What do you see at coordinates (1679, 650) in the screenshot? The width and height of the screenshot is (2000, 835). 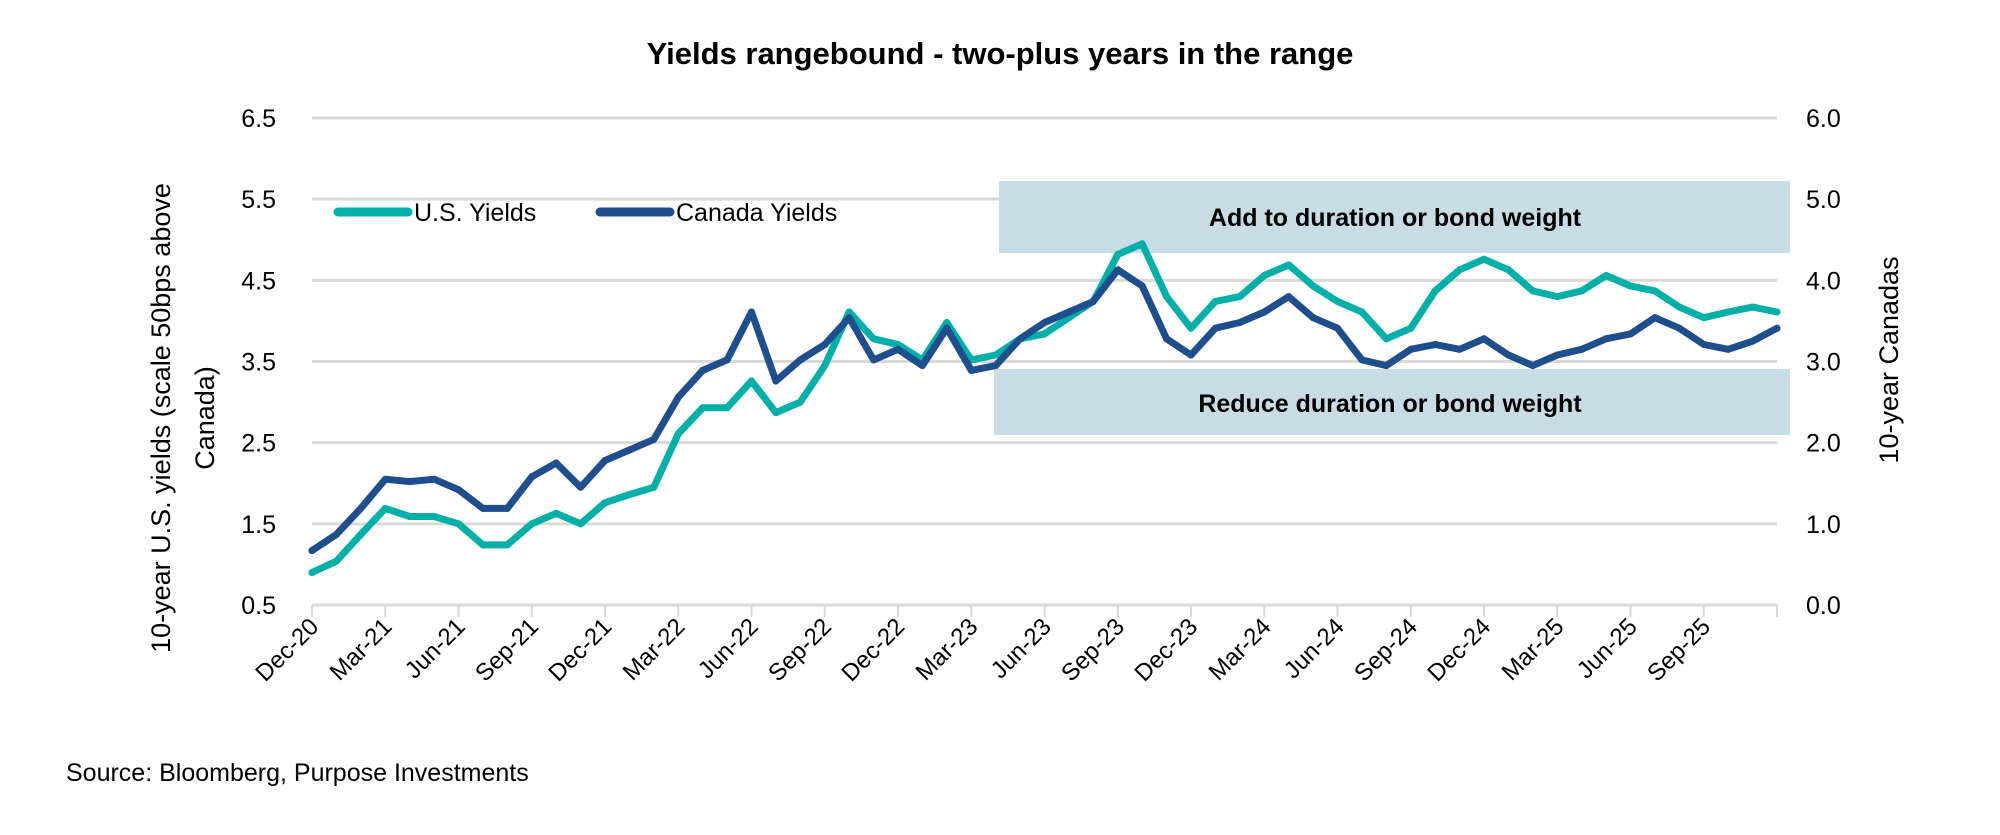 I see `x-tick-label: Sep-25` at bounding box center [1679, 650].